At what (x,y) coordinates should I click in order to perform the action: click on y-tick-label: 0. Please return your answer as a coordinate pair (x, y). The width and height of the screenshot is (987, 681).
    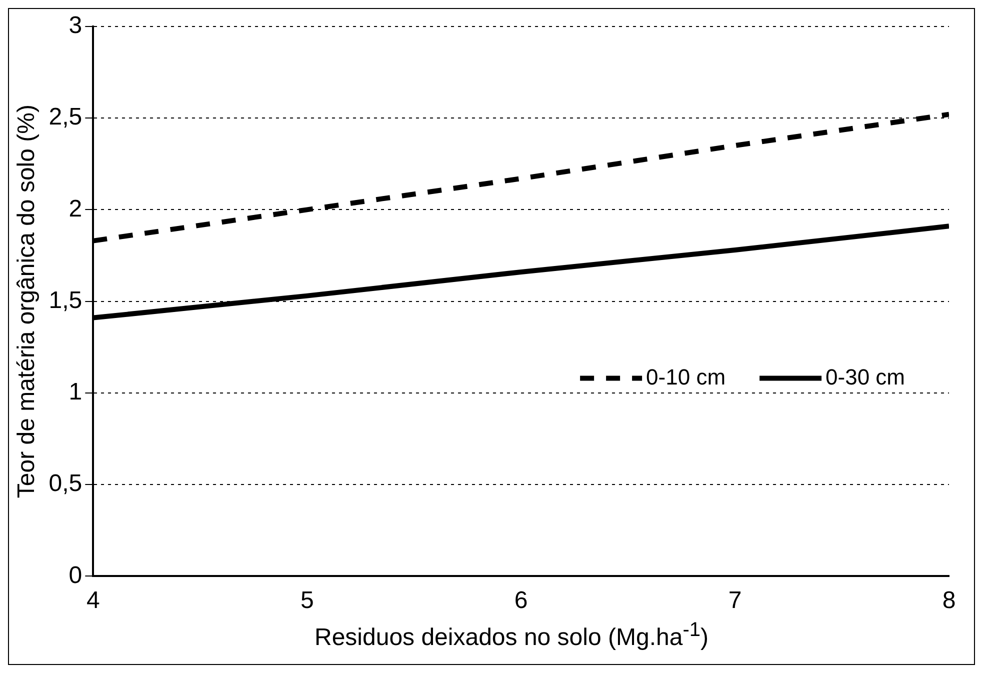
    Looking at the image, I should click on (75, 575).